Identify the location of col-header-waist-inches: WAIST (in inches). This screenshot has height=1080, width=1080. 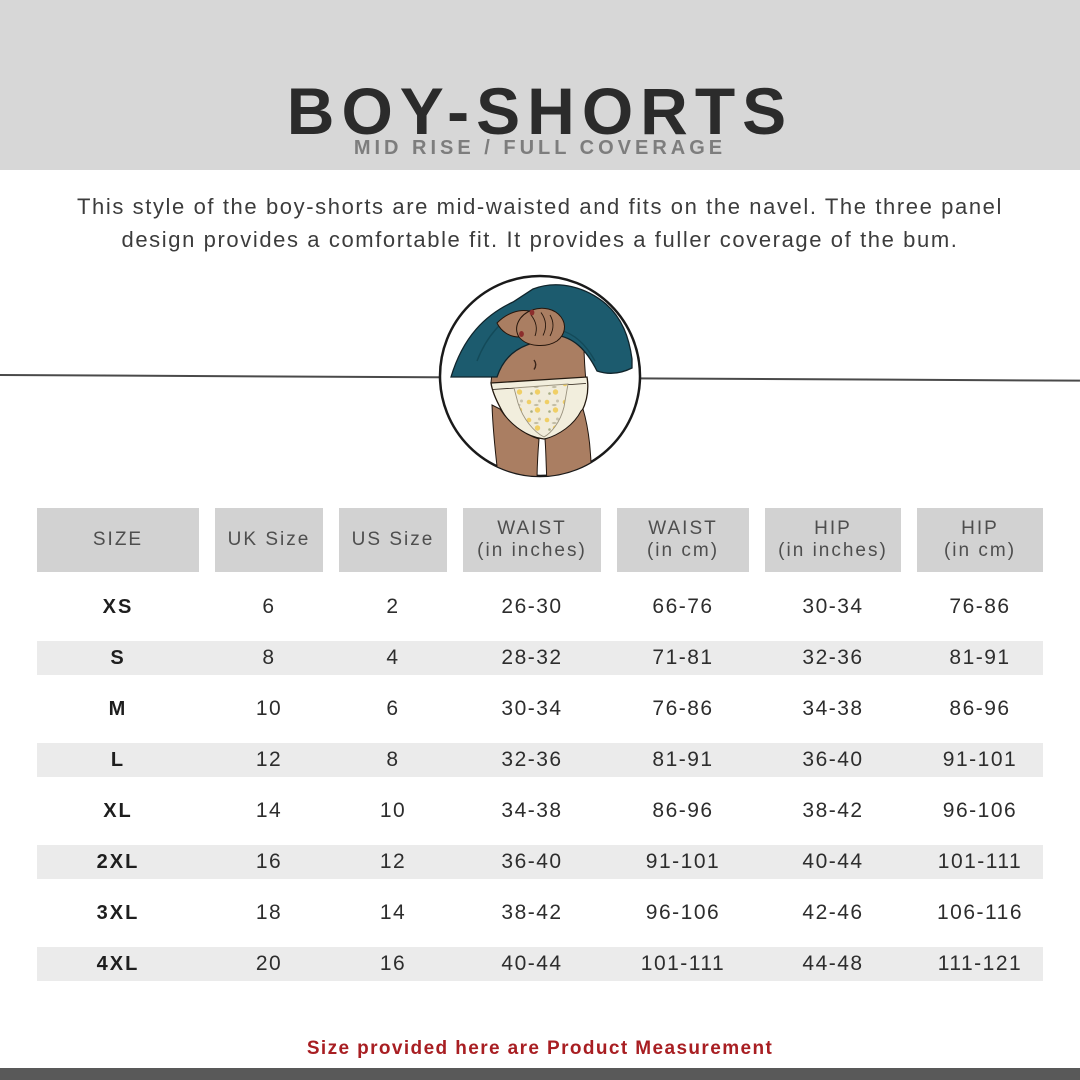
(532, 540).